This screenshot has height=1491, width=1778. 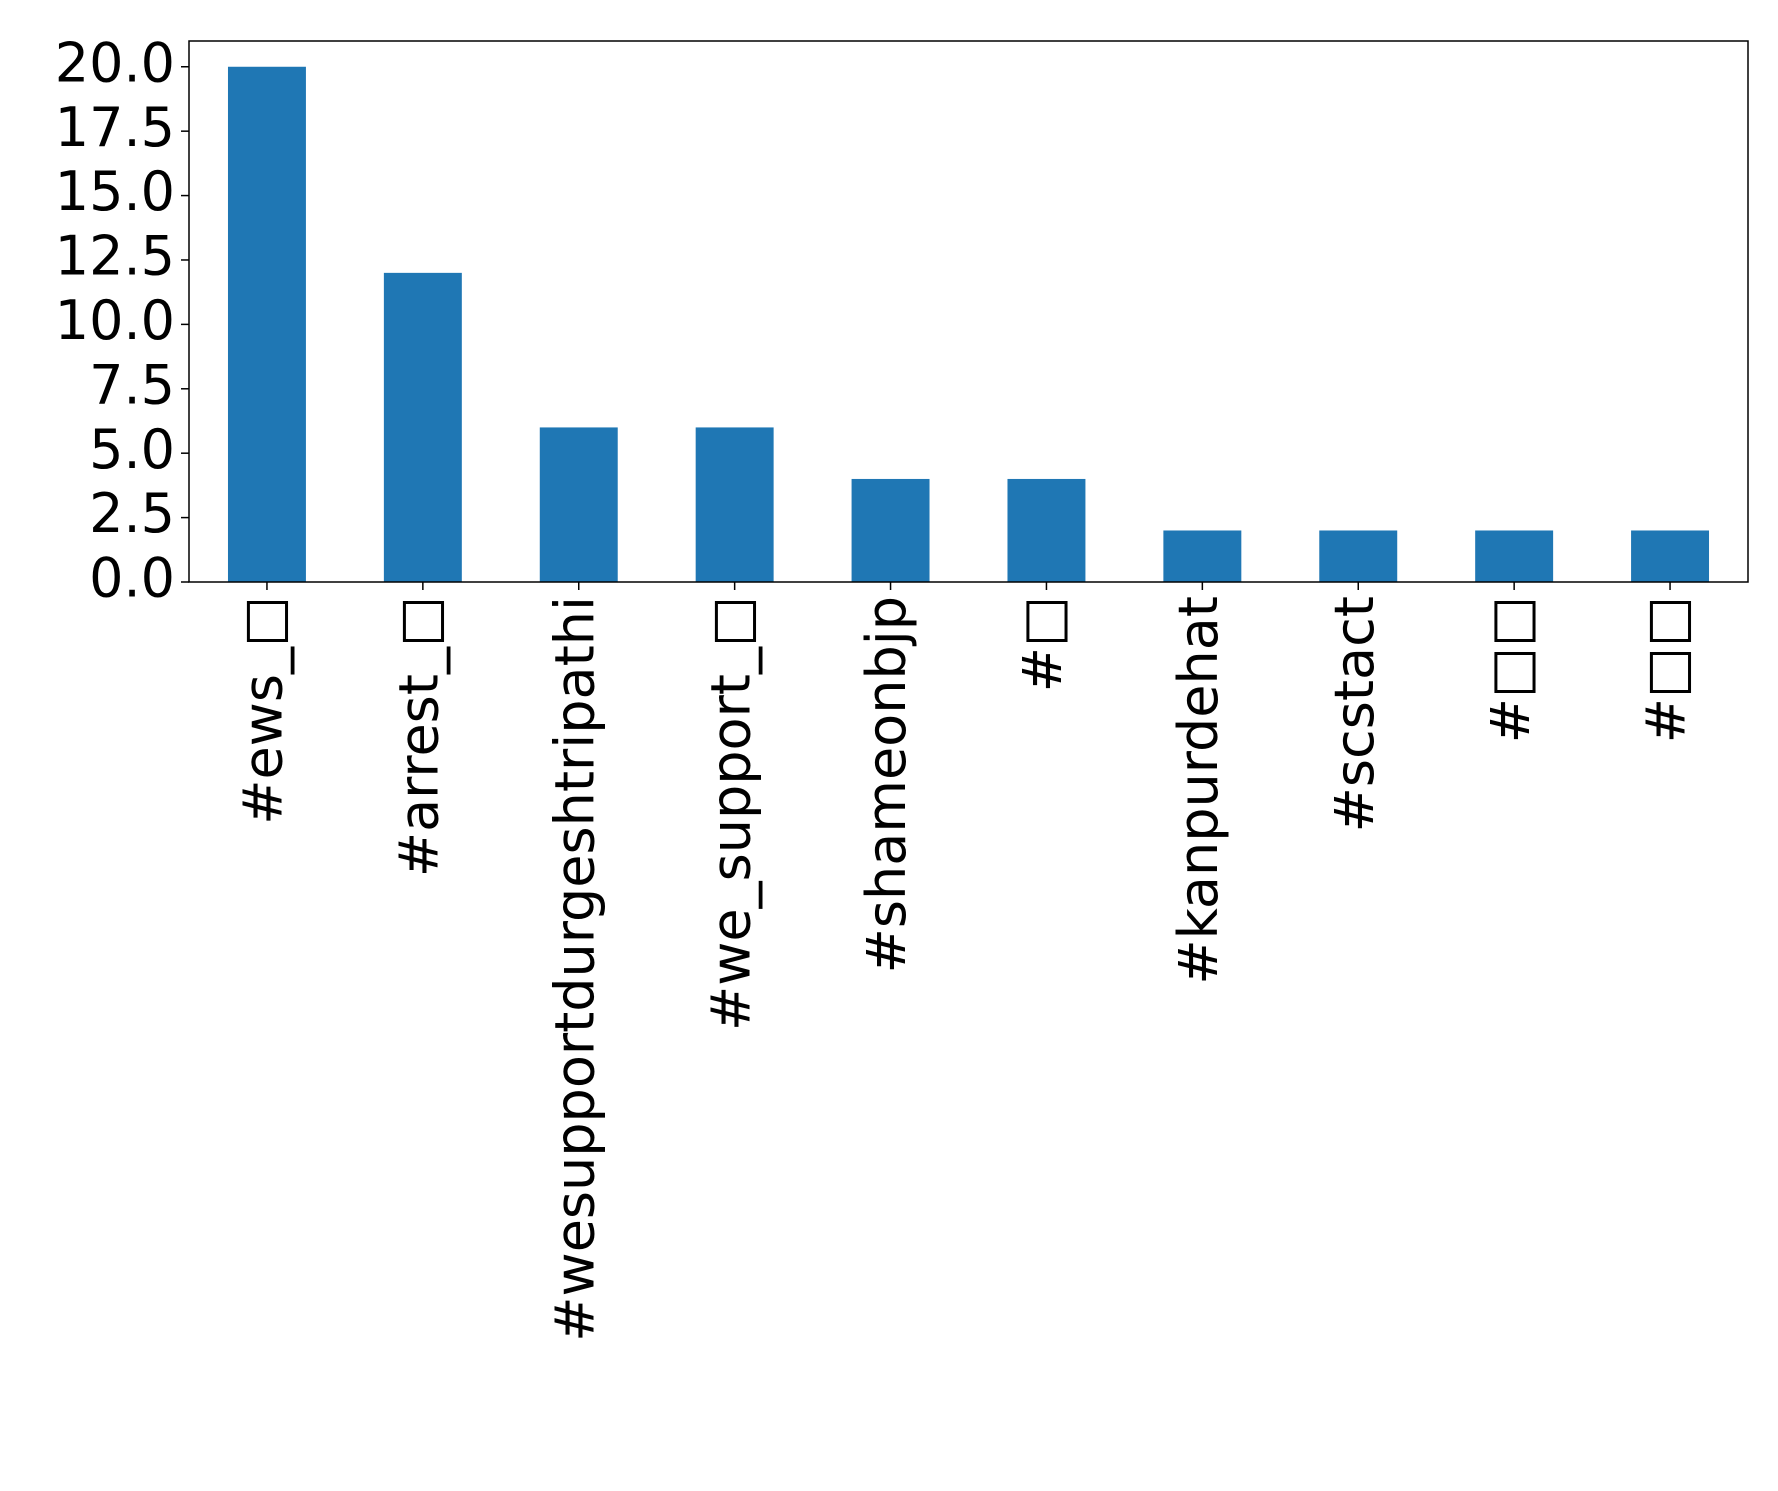 I want to click on y-tick-label: 0.0, so click(x=132, y=578).